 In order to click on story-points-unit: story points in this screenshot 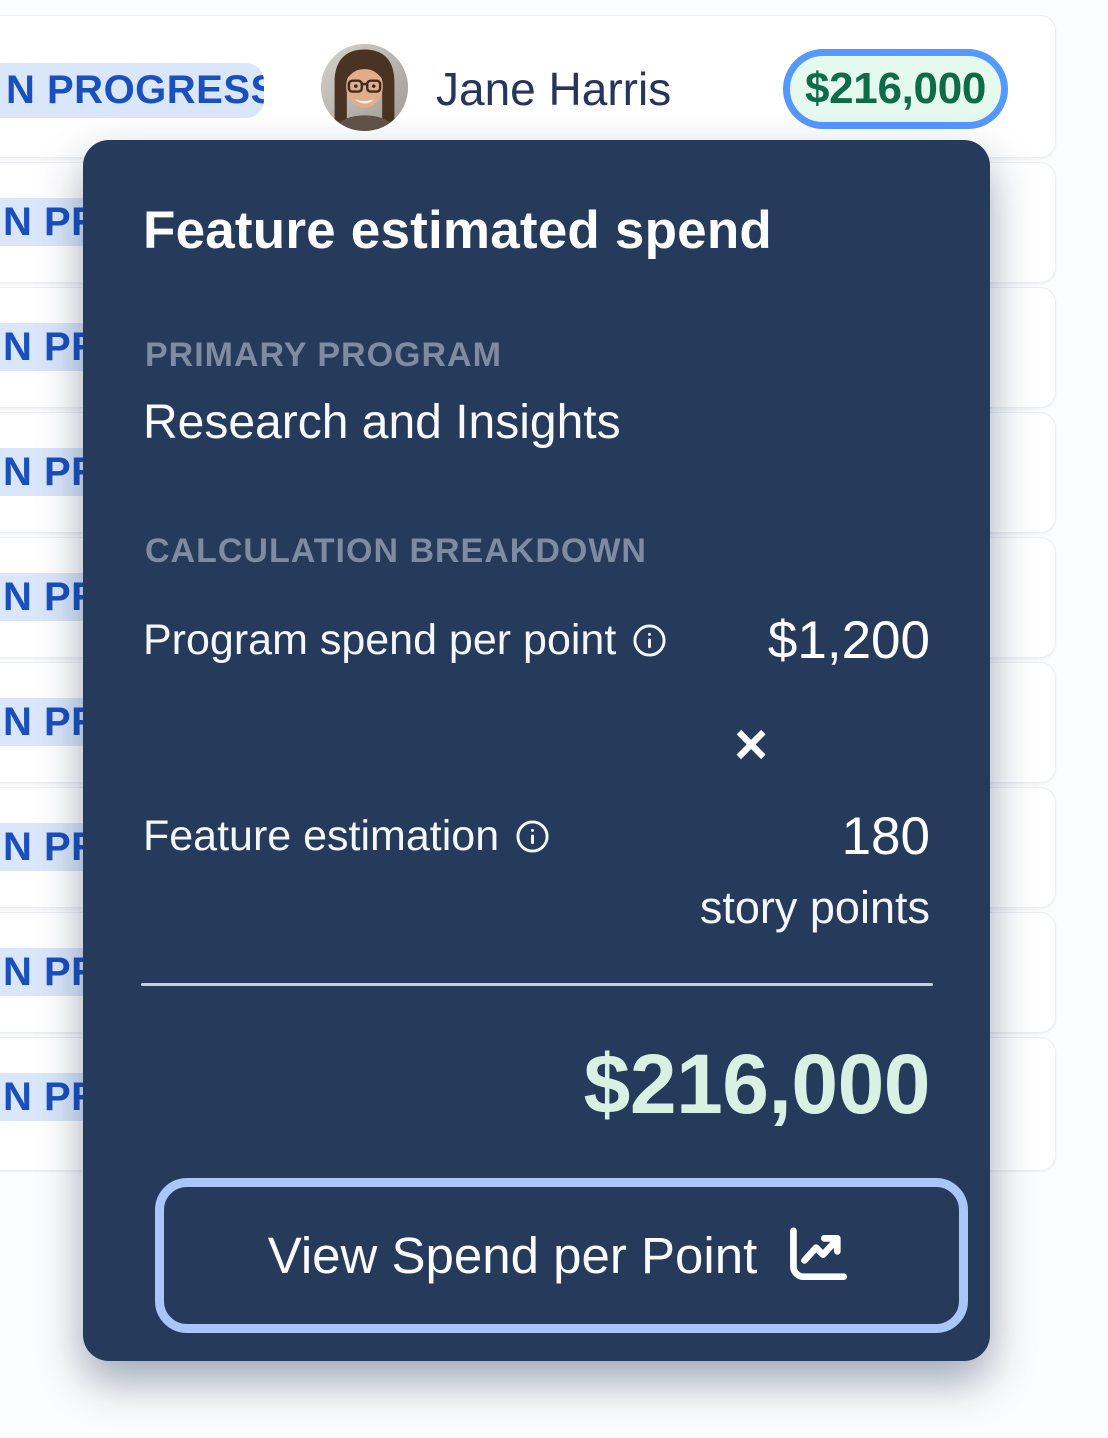, I will do `click(814, 907)`.